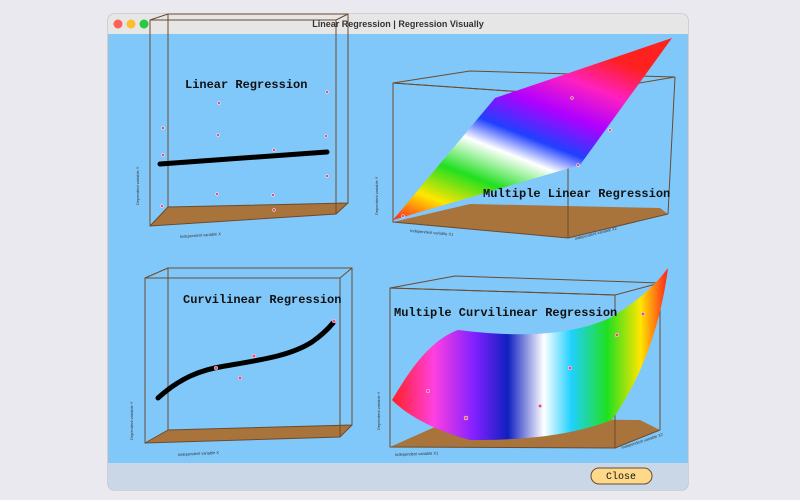 The image size is (800, 500). I want to click on title-bar, so click(398, 24).